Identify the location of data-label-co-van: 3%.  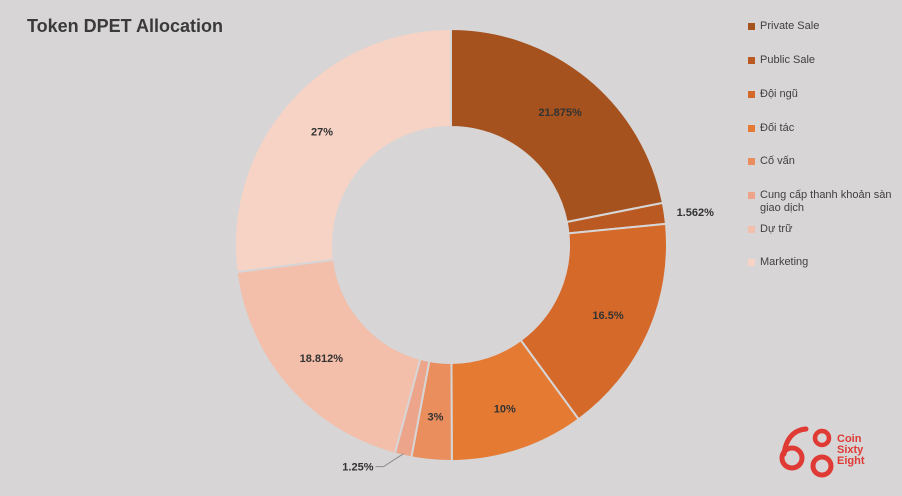
(436, 417).